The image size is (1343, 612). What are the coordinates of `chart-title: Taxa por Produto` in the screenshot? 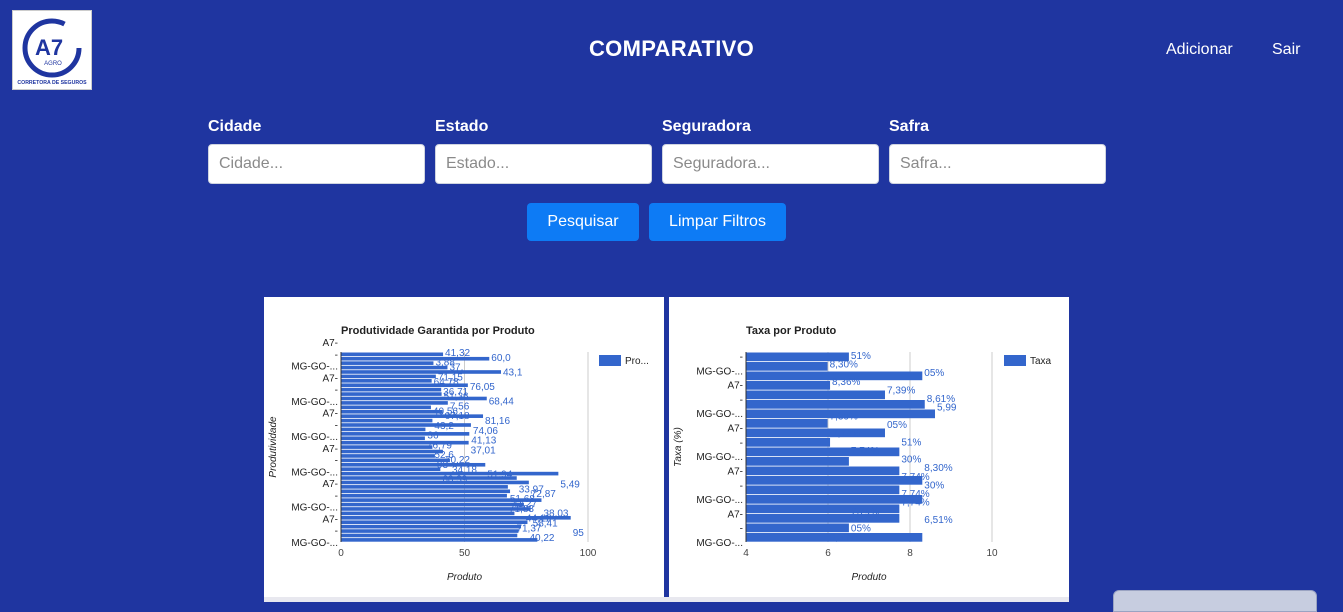 It's located at (791, 331).